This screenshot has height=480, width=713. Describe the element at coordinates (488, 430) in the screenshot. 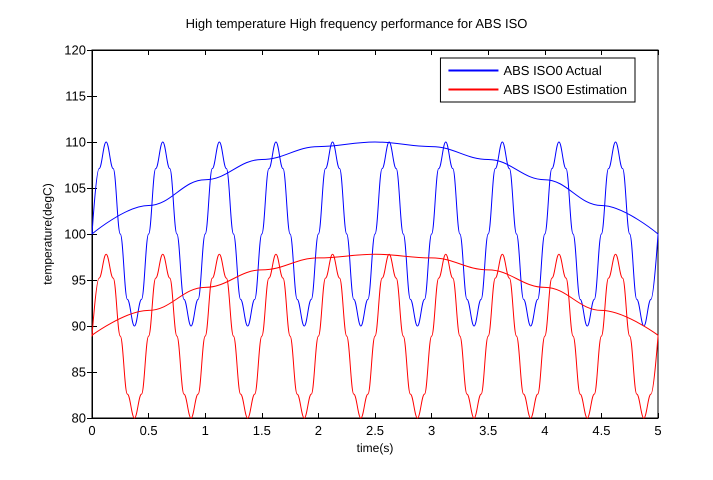

I see `x-tick-label: 3.5` at that location.